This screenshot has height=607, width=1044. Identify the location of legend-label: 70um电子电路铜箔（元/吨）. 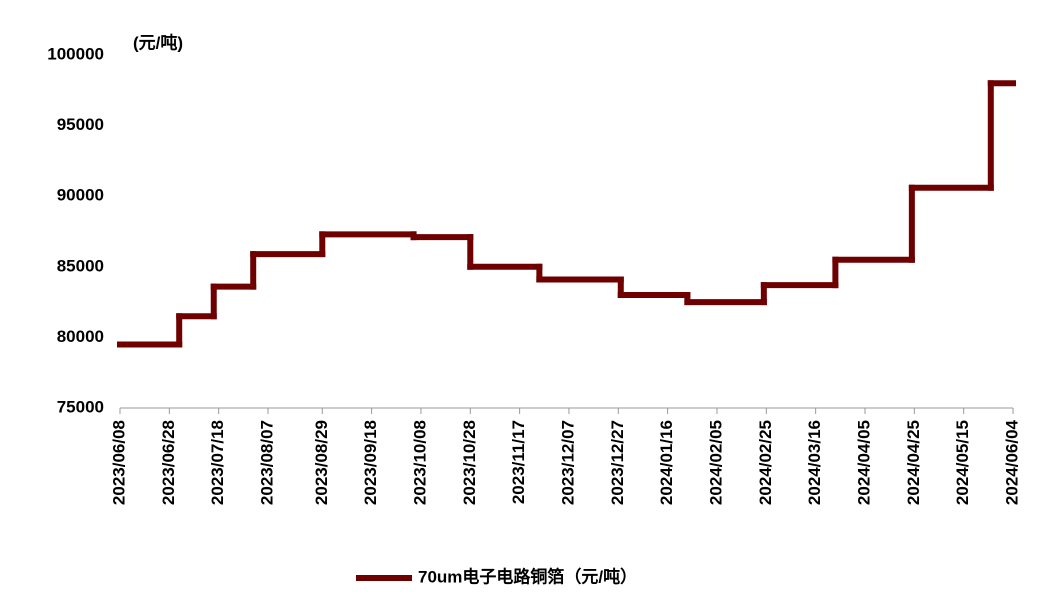
(527, 576).